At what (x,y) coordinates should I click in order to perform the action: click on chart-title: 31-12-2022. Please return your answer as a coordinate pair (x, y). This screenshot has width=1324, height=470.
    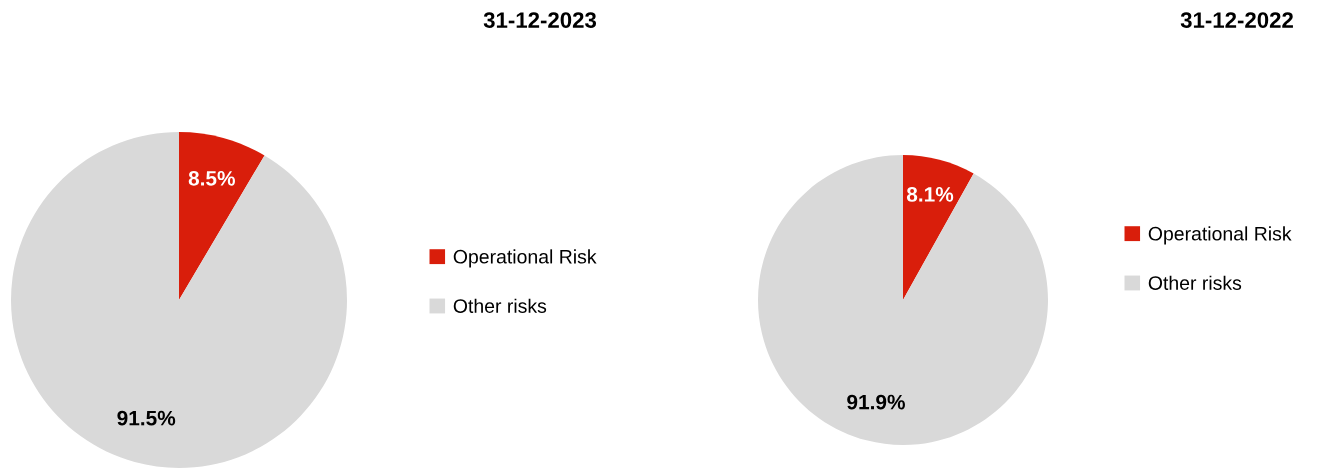
    Looking at the image, I should click on (1236, 20).